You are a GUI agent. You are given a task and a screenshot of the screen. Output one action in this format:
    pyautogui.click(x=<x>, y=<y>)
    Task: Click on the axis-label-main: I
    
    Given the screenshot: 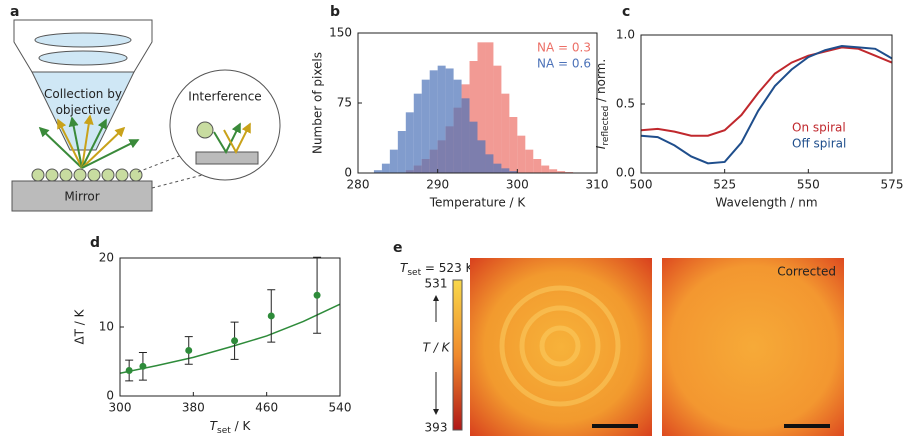 What is the action you would take?
    pyautogui.click(x=601, y=147)
    